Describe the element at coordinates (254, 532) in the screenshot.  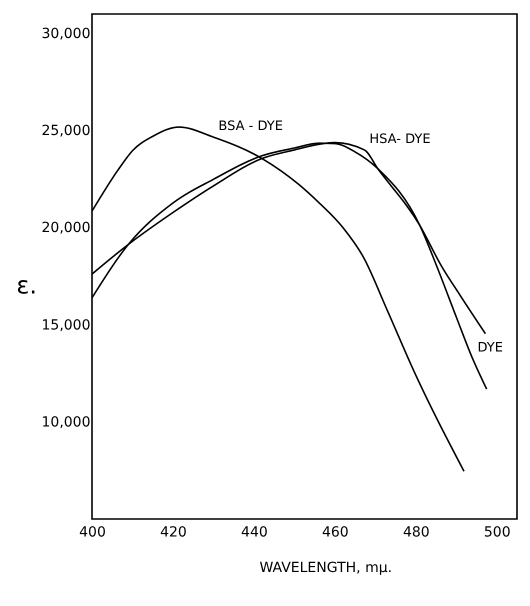
I see `x-tick-label: 440` at that location.